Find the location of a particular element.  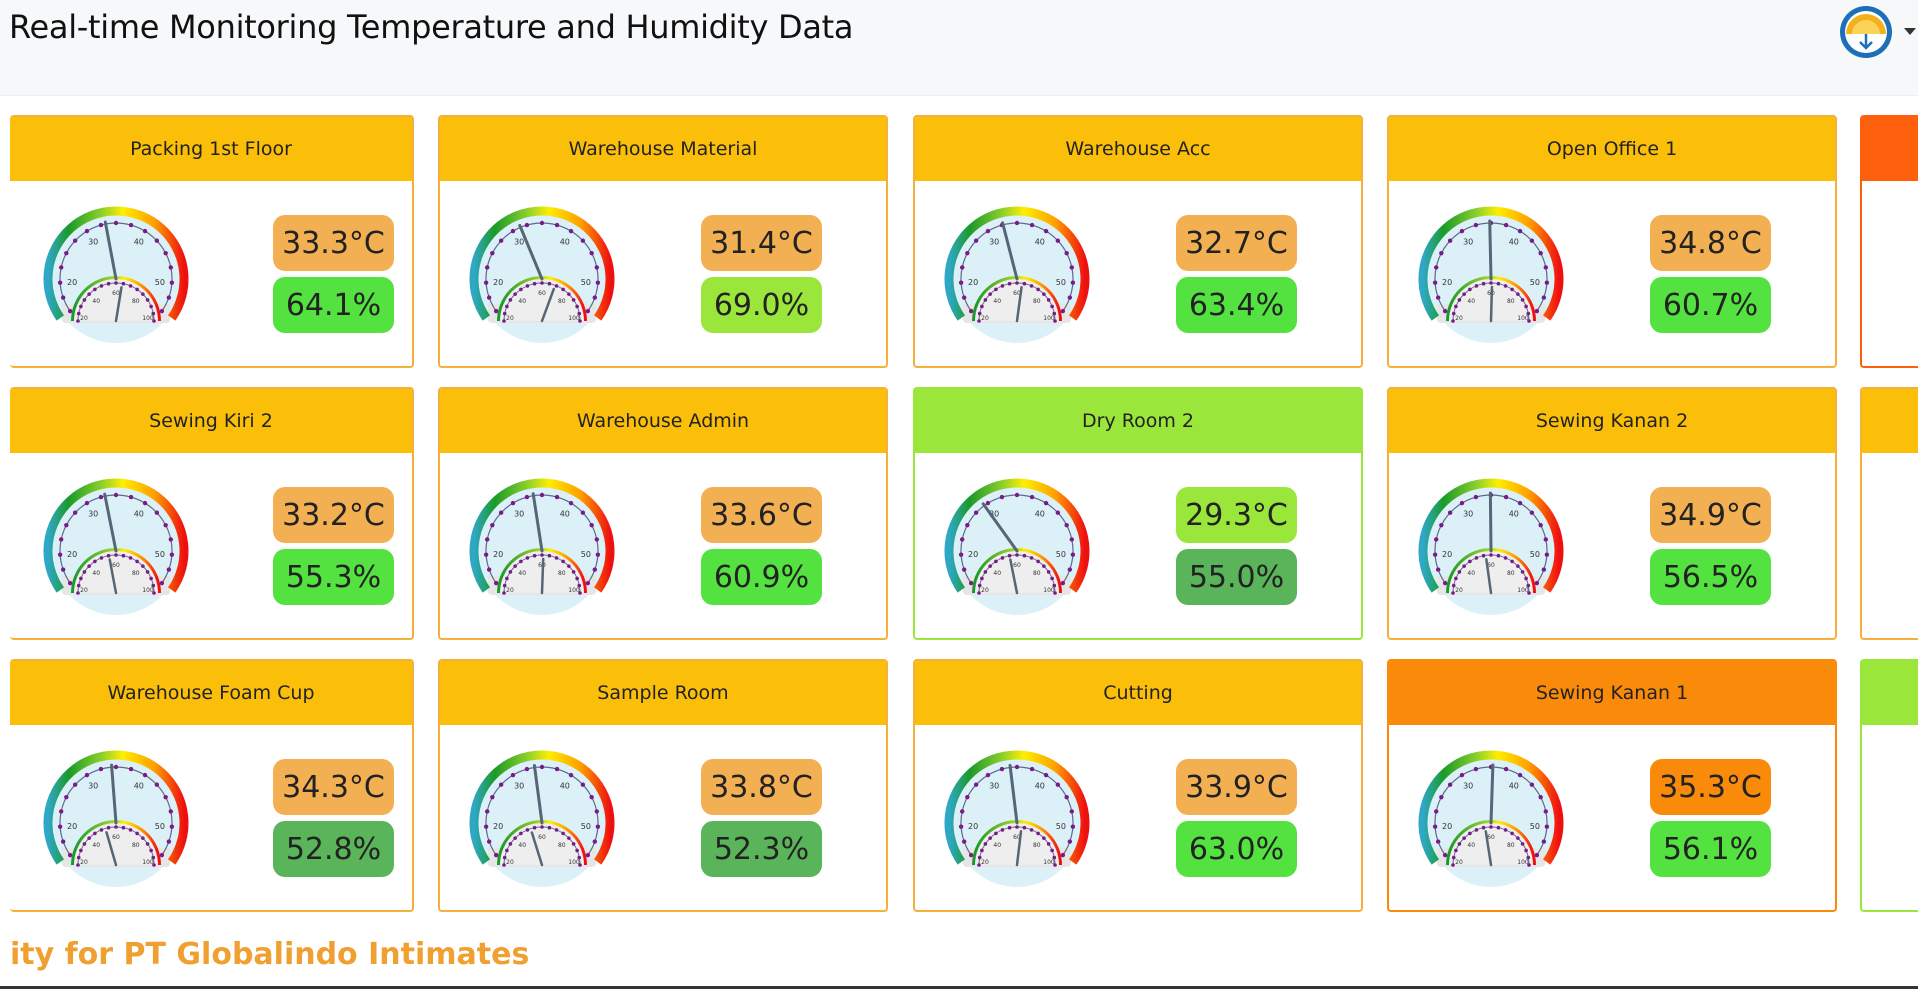

temperature-humidity-gauge: 20 30 40 50 40 60 80 20 100 is located at coordinates (542, 818).